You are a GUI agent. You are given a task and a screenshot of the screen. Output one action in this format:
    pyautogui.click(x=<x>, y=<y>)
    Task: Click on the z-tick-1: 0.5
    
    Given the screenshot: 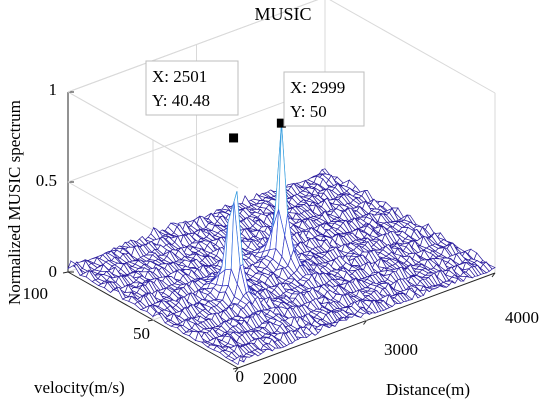 What is the action you would take?
    pyautogui.click(x=46, y=180)
    